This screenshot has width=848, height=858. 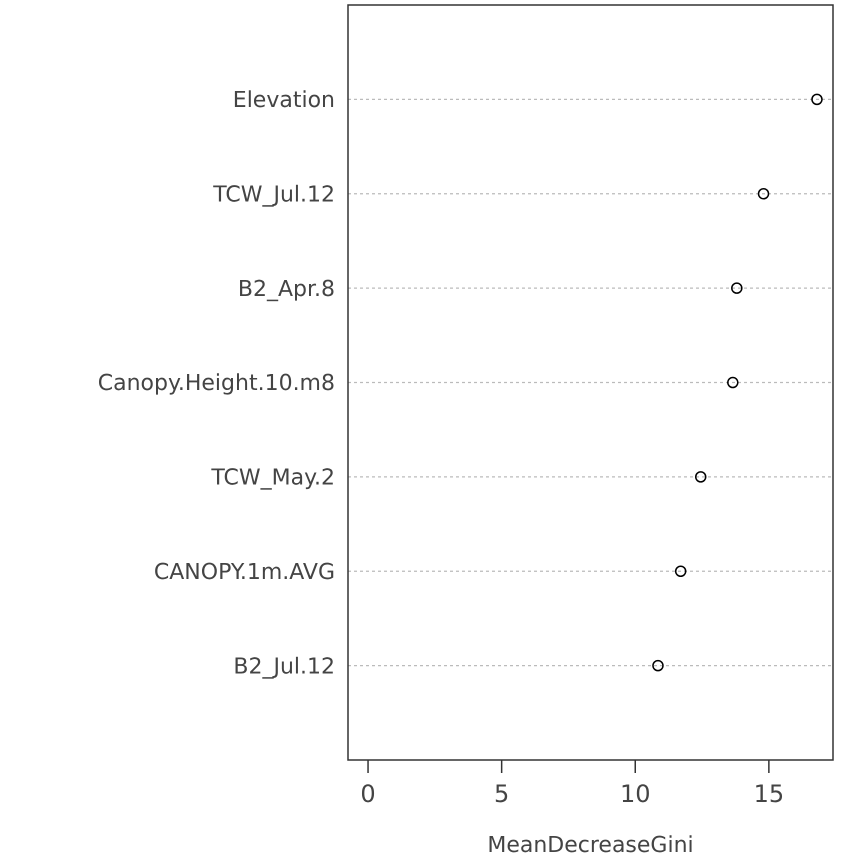 I want to click on y-tick-label: TCW_May.2, so click(x=272, y=478).